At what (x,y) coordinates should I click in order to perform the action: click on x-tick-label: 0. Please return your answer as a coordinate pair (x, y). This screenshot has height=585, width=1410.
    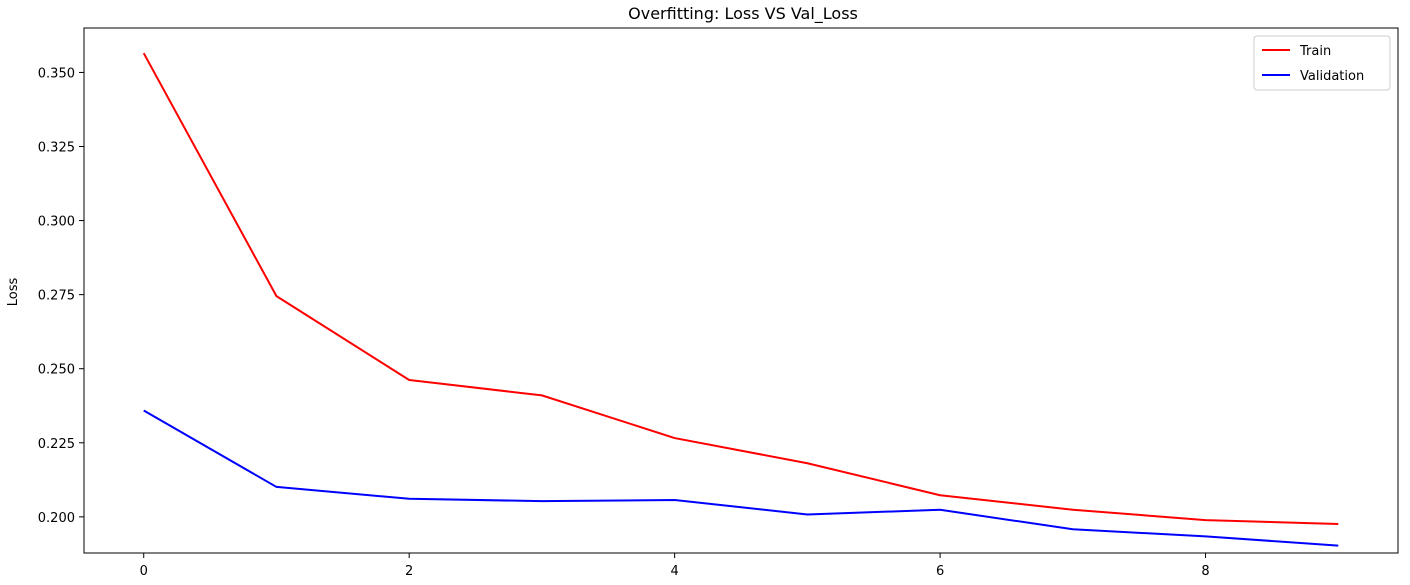
    Looking at the image, I should click on (144, 571).